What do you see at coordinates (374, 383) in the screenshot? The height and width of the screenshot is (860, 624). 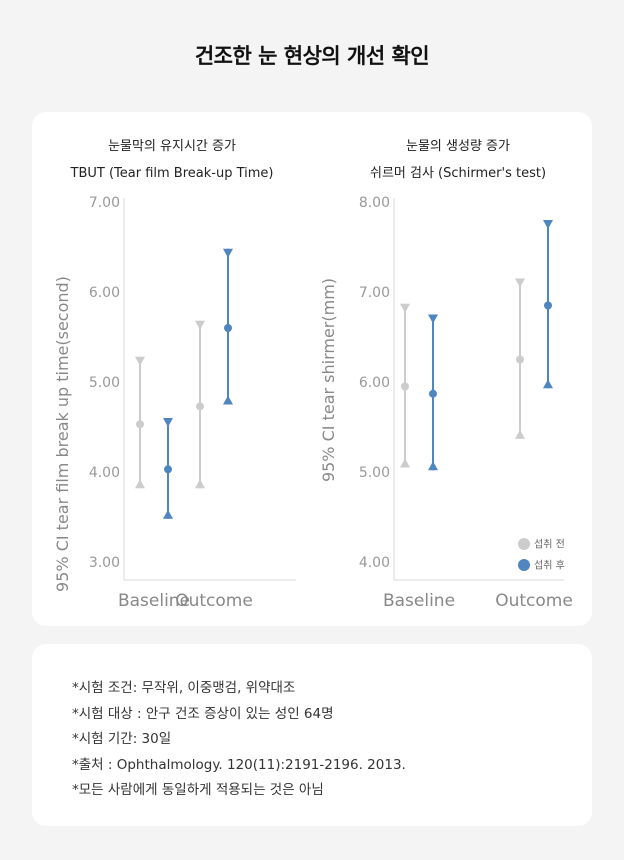 I see `chart2-y-tick-label: 6.00` at bounding box center [374, 383].